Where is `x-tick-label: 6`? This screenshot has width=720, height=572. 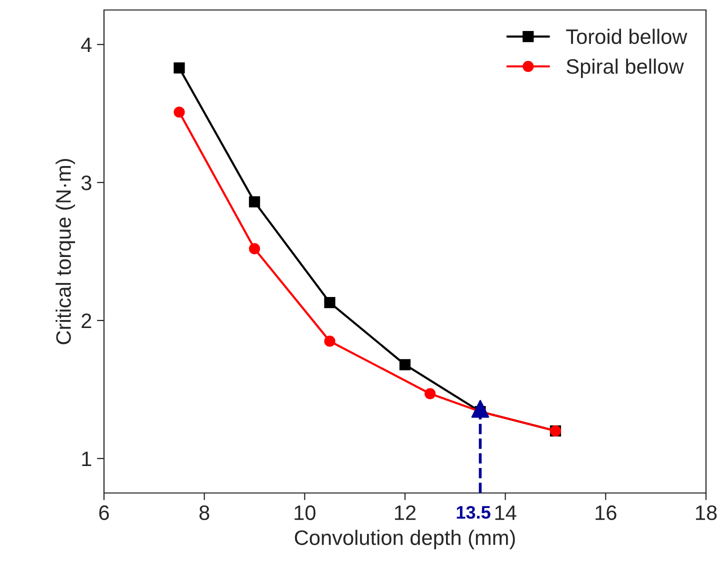 x-tick-label: 6 is located at coordinates (104, 512).